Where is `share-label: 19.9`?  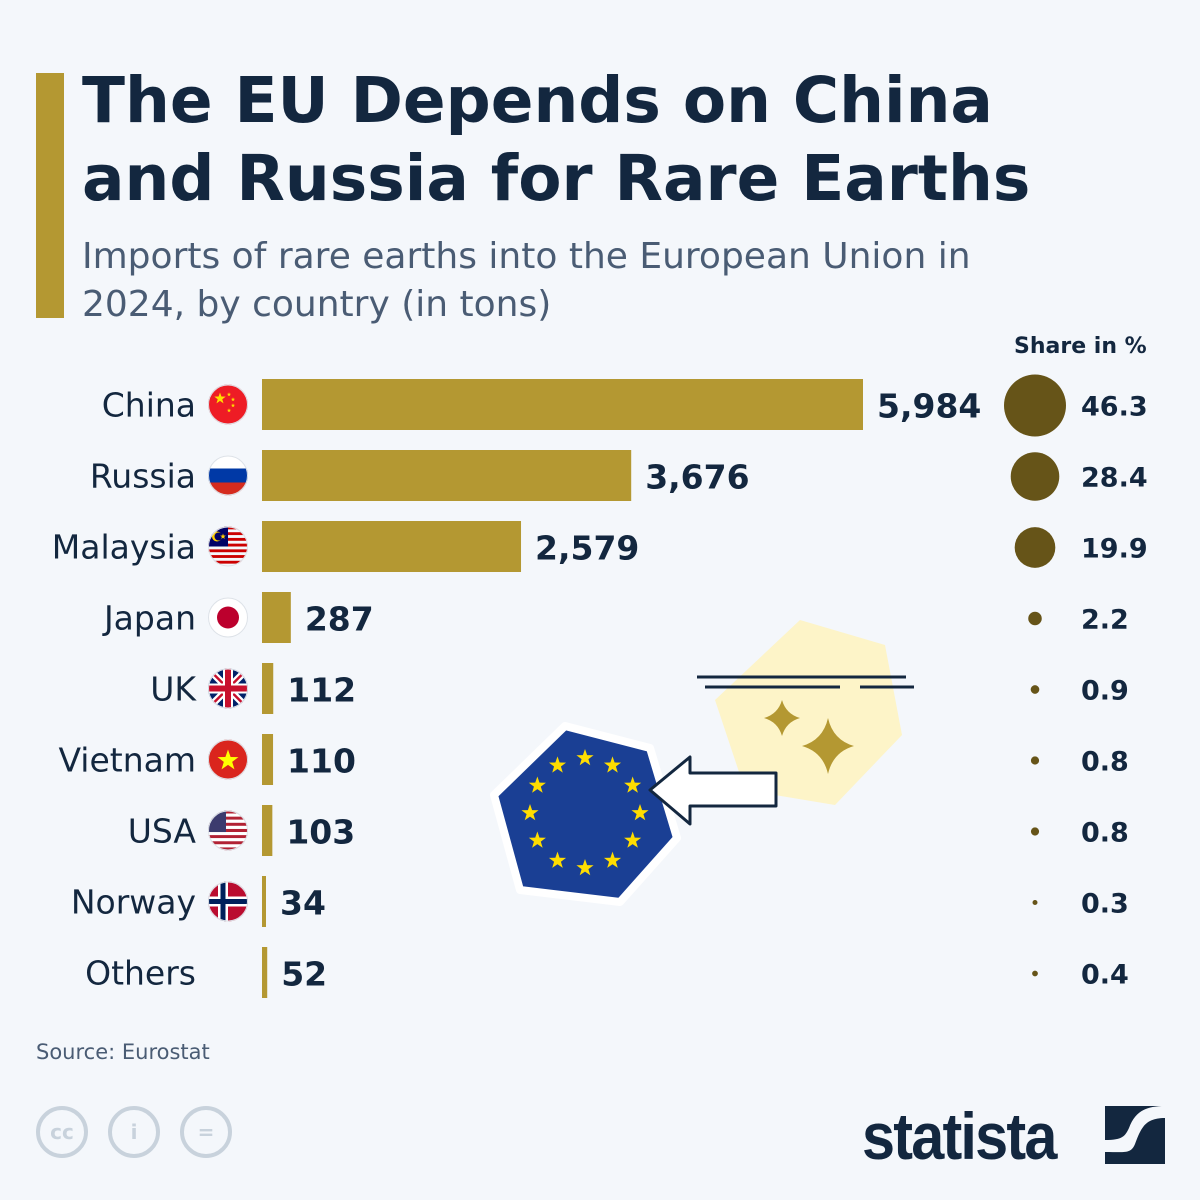
share-label: 19.9 is located at coordinates (1114, 549).